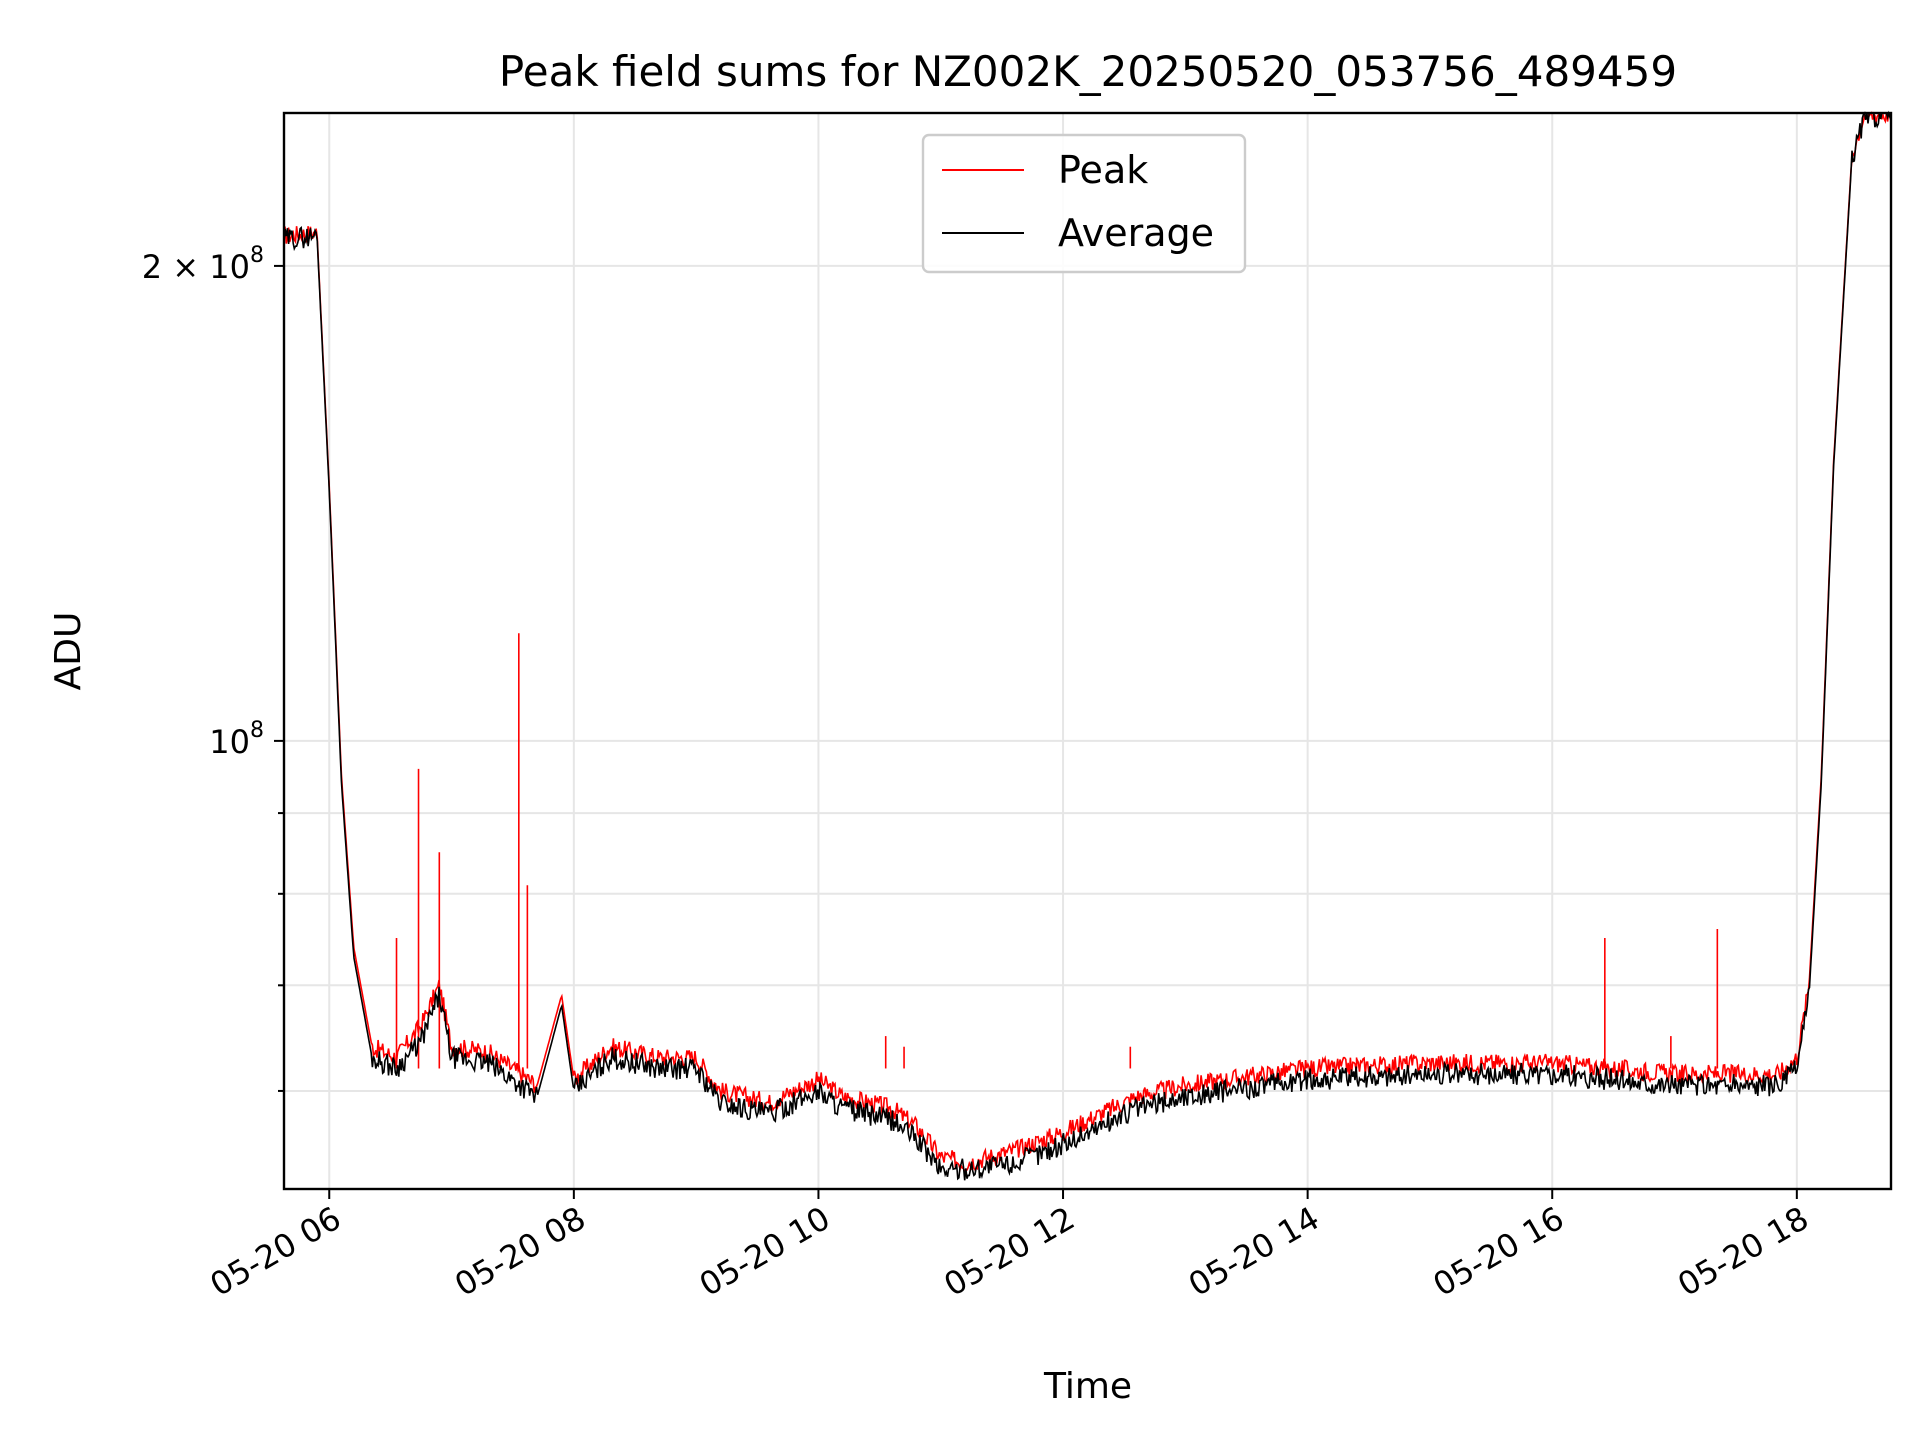  Describe the element at coordinates (276, 1251) in the screenshot. I see `x-tick-label: 05-20 06` at that location.